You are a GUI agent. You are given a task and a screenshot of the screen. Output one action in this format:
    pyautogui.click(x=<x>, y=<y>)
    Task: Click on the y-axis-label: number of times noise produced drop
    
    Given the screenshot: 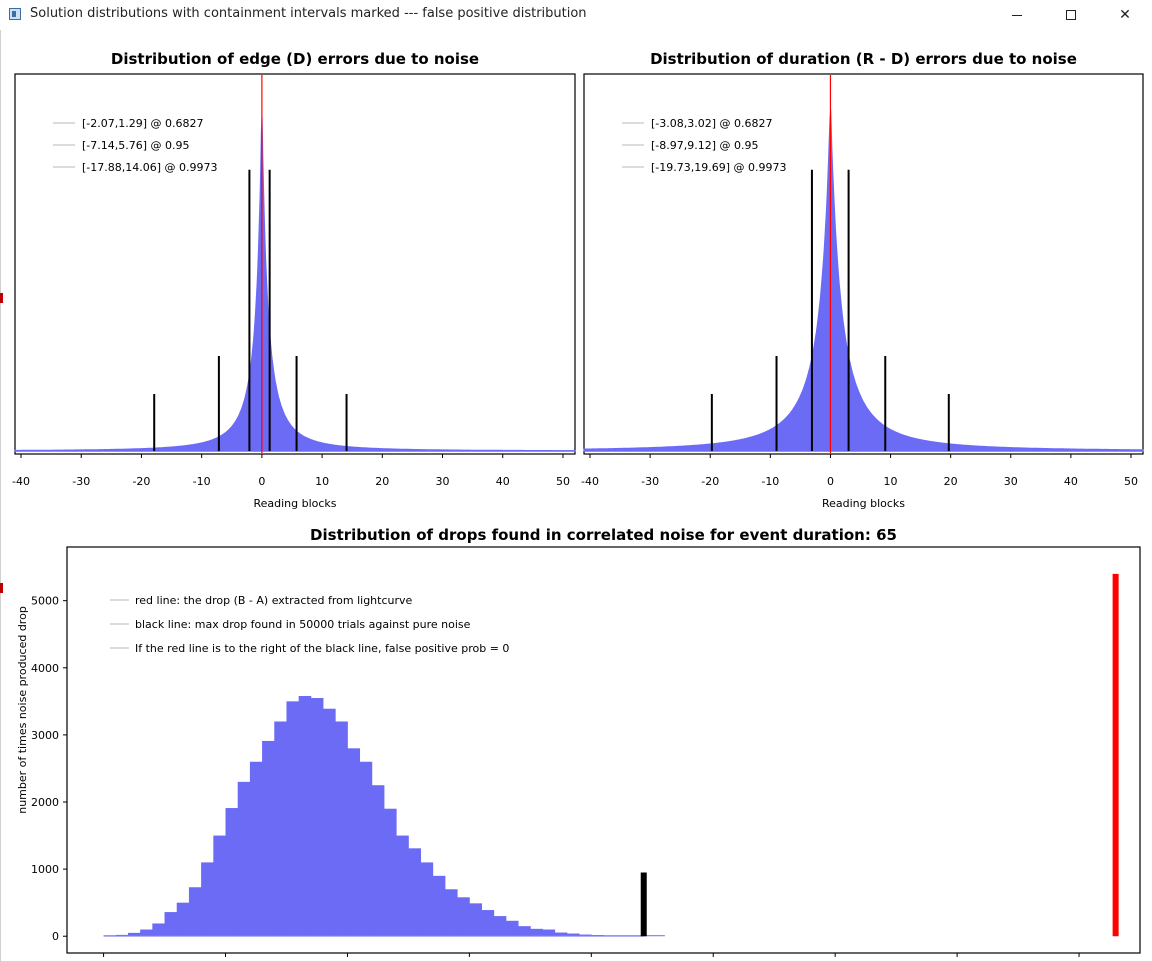 What is the action you would take?
    pyautogui.click(x=22, y=710)
    